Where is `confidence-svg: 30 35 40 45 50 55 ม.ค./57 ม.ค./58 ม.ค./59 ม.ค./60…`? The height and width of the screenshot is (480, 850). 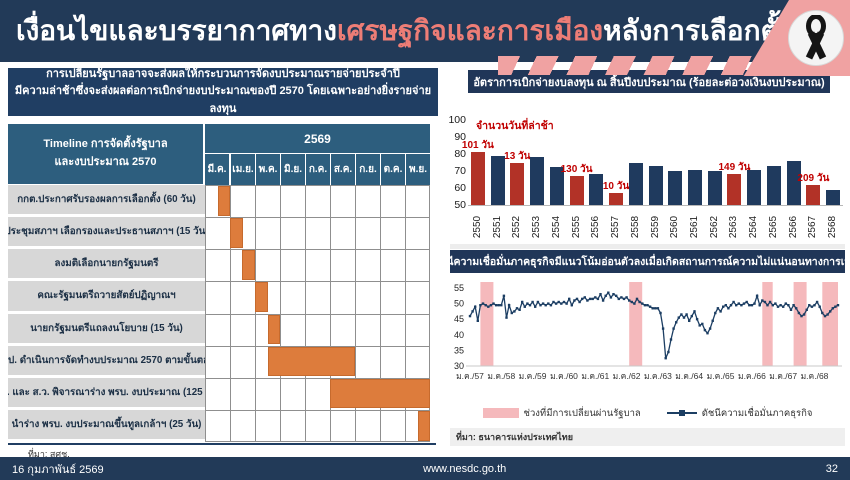 confidence-svg: 30 35 40 45 50 55 ม.ค./57 ม.ค./58 ม.ค./59 ม.ค./60… is located at coordinates (648, 331).